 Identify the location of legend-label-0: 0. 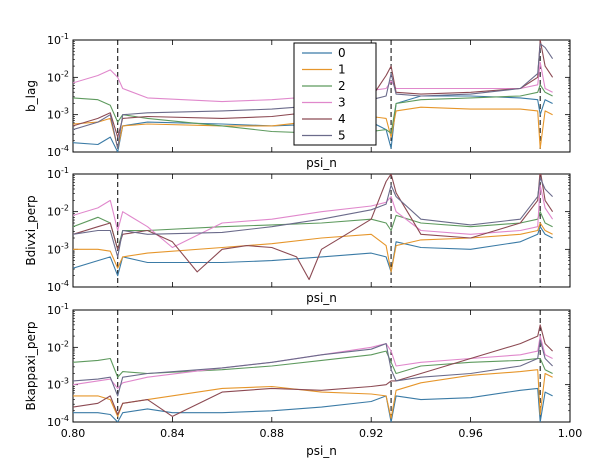
(342, 53).